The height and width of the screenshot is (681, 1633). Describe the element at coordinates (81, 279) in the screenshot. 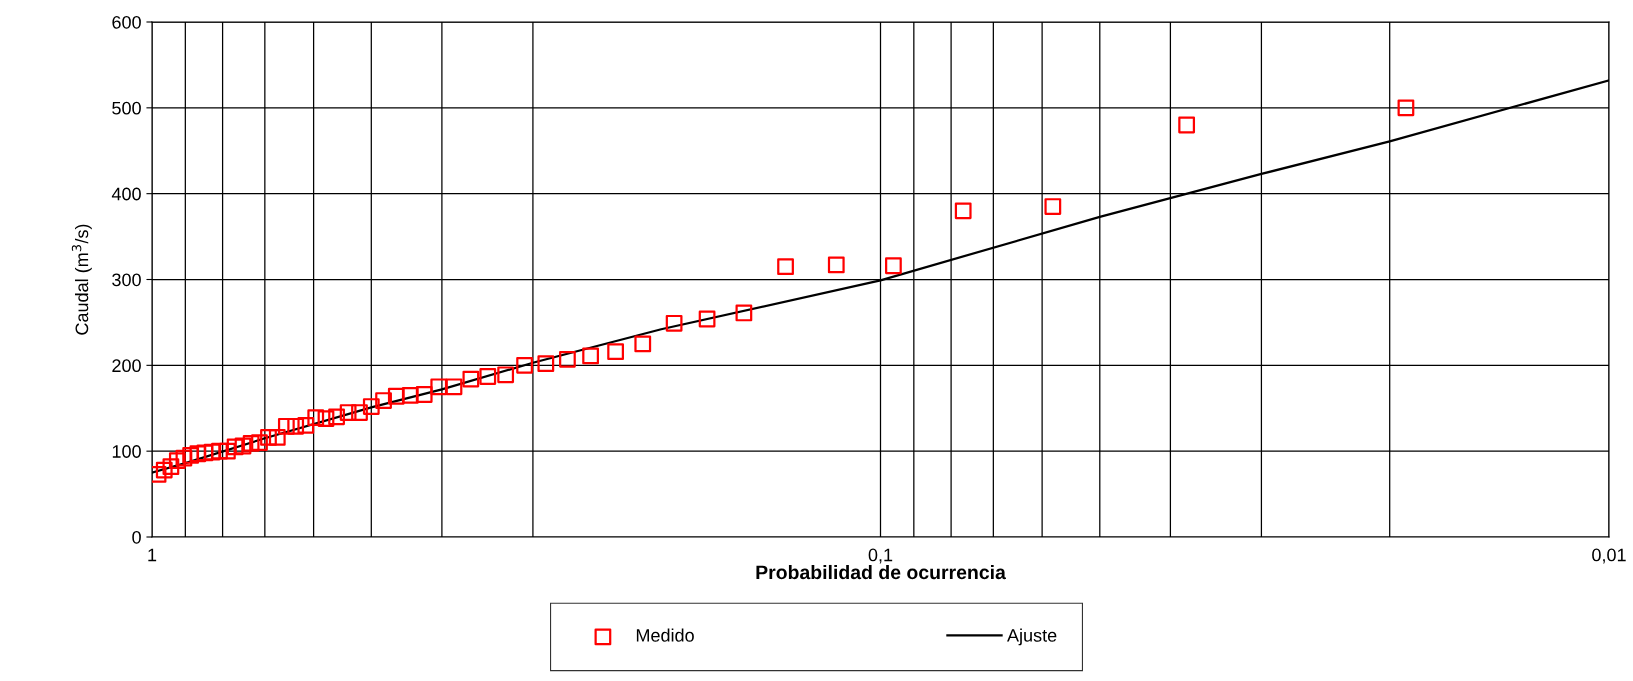

I see `y-axis-title: Caudal (m$^{3}$/s)` at that location.